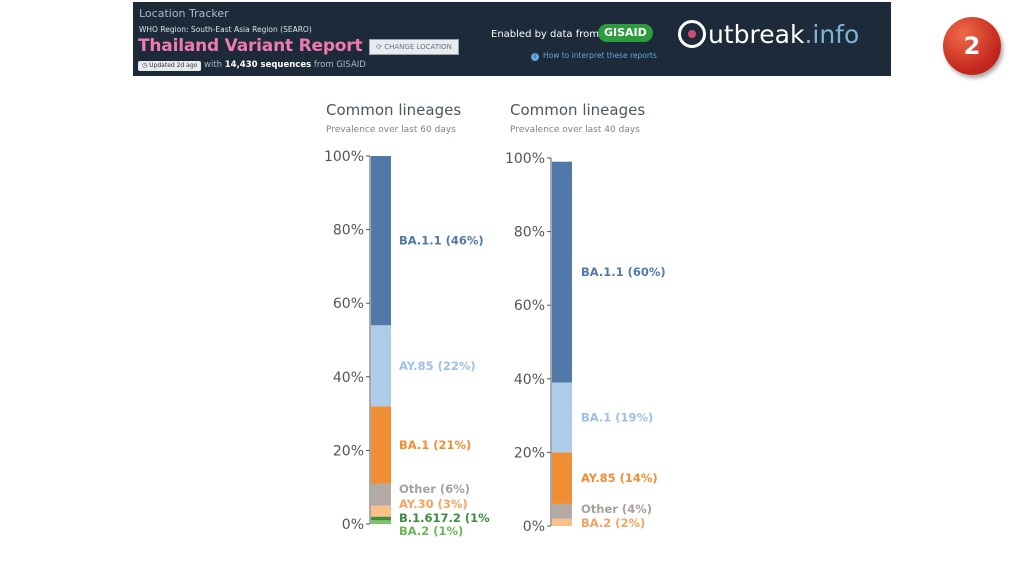  I want to click on segment-label: BA.2 (2%), so click(613, 523).